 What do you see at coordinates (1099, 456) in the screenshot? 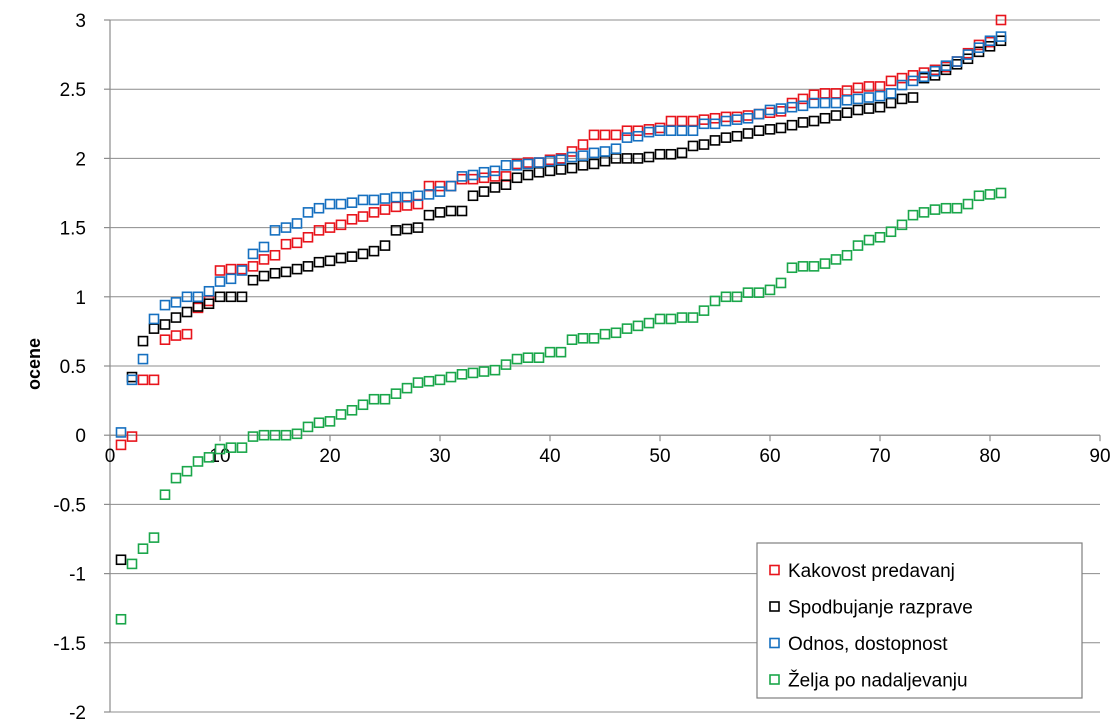
I see `x-tick-label: 90` at bounding box center [1099, 456].